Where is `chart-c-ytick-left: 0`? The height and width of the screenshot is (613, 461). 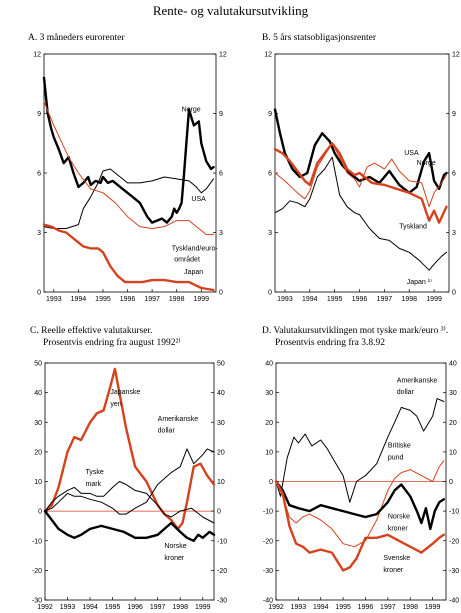 chart-c-ytick-left: 0 is located at coordinates (40, 512).